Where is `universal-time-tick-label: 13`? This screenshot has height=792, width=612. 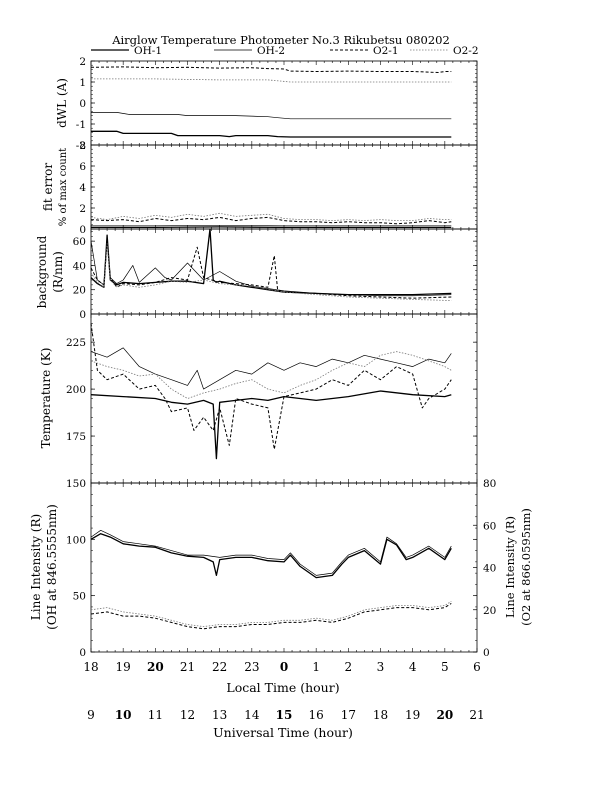 universal-time-tick-label: 13 is located at coordinates (219, 715).